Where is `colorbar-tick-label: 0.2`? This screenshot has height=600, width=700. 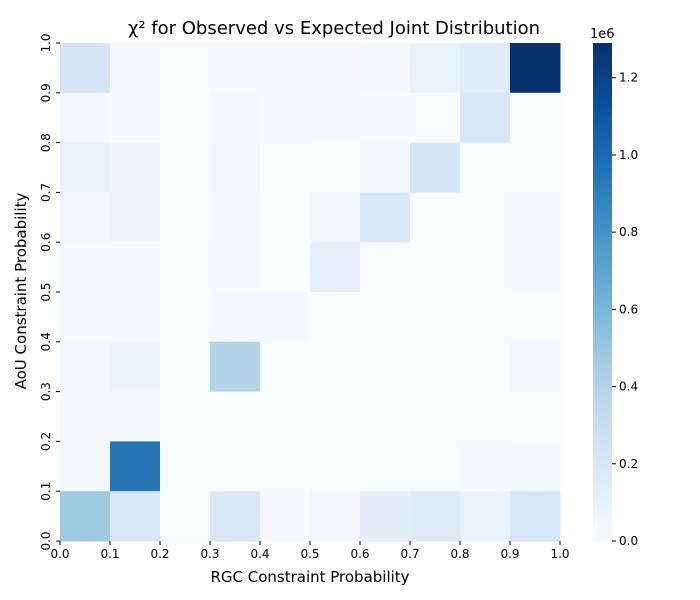 colorbar-tick-label: 0.2 is located at coordinates (628, 464).